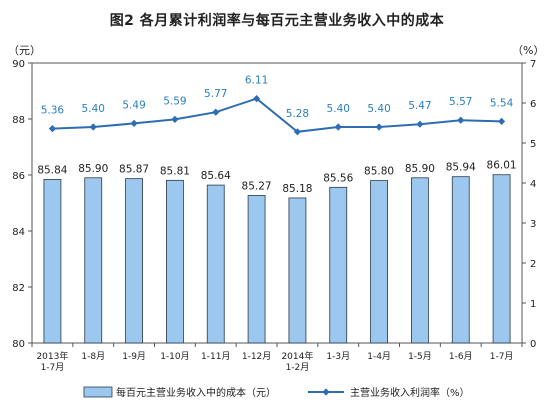 This screenshot has width=554, height=419. Describe the element at coordinates (338, 356) in the screenshot. I see `category-label: 1-3月` at that location.